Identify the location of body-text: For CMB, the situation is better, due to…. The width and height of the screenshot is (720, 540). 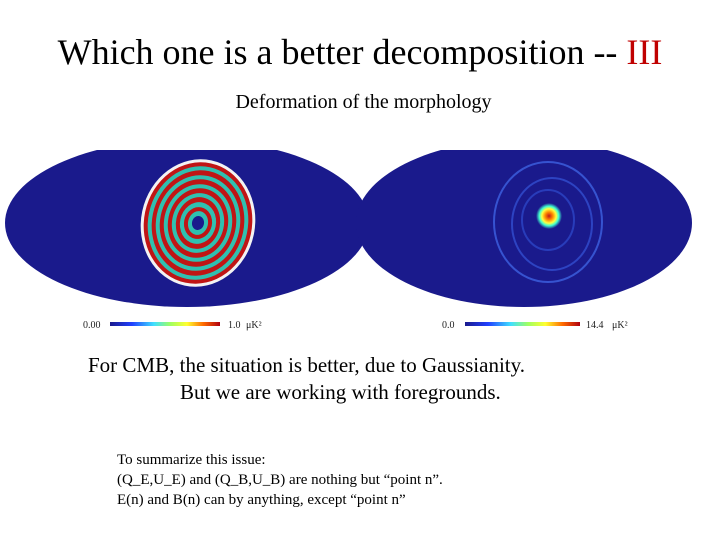
(360, 379).